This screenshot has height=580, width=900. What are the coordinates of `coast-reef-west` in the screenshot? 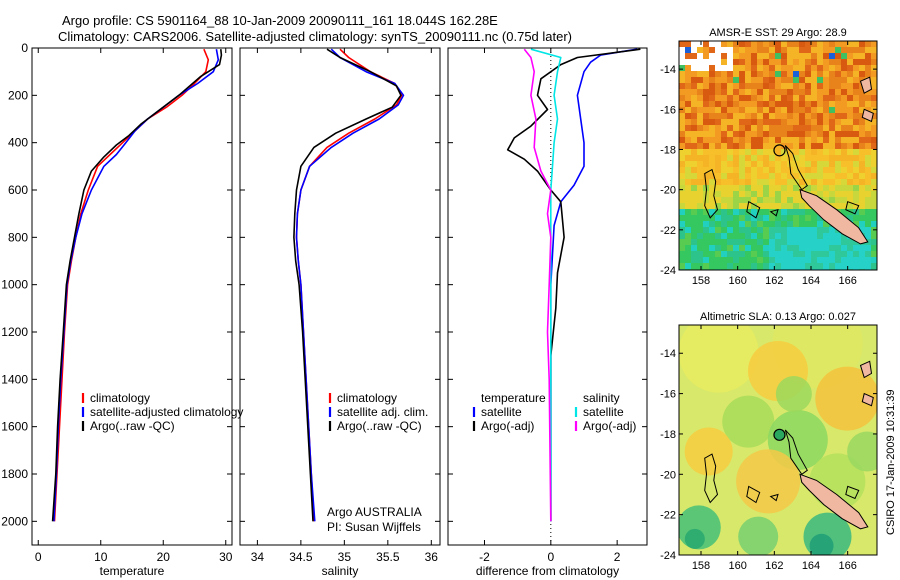 It's located at (711, 193).